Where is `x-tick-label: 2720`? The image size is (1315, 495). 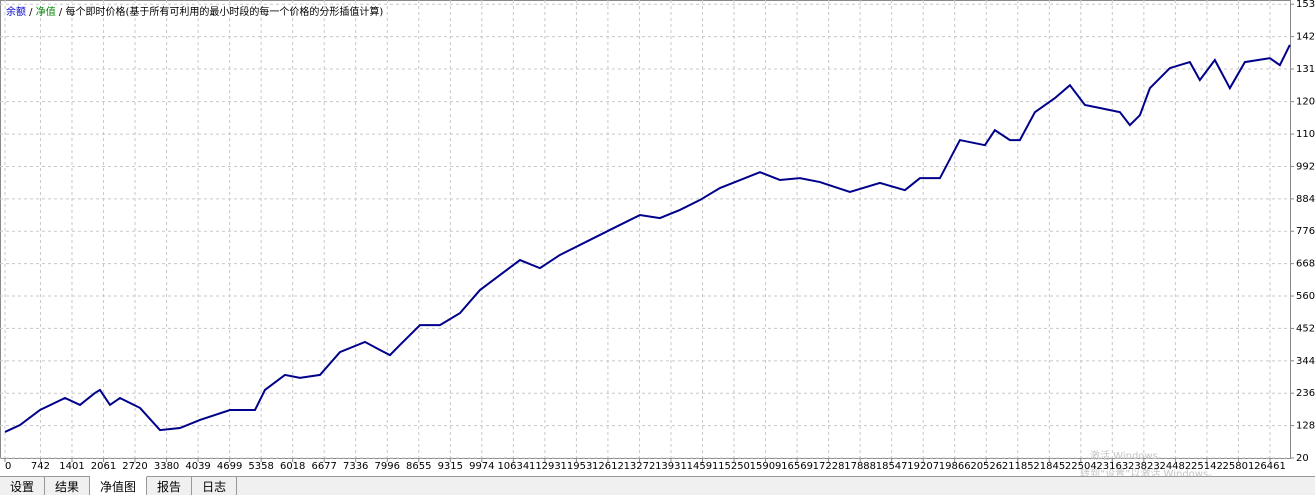 x-tick-label: 2720 is located at coordinates (134, 466).